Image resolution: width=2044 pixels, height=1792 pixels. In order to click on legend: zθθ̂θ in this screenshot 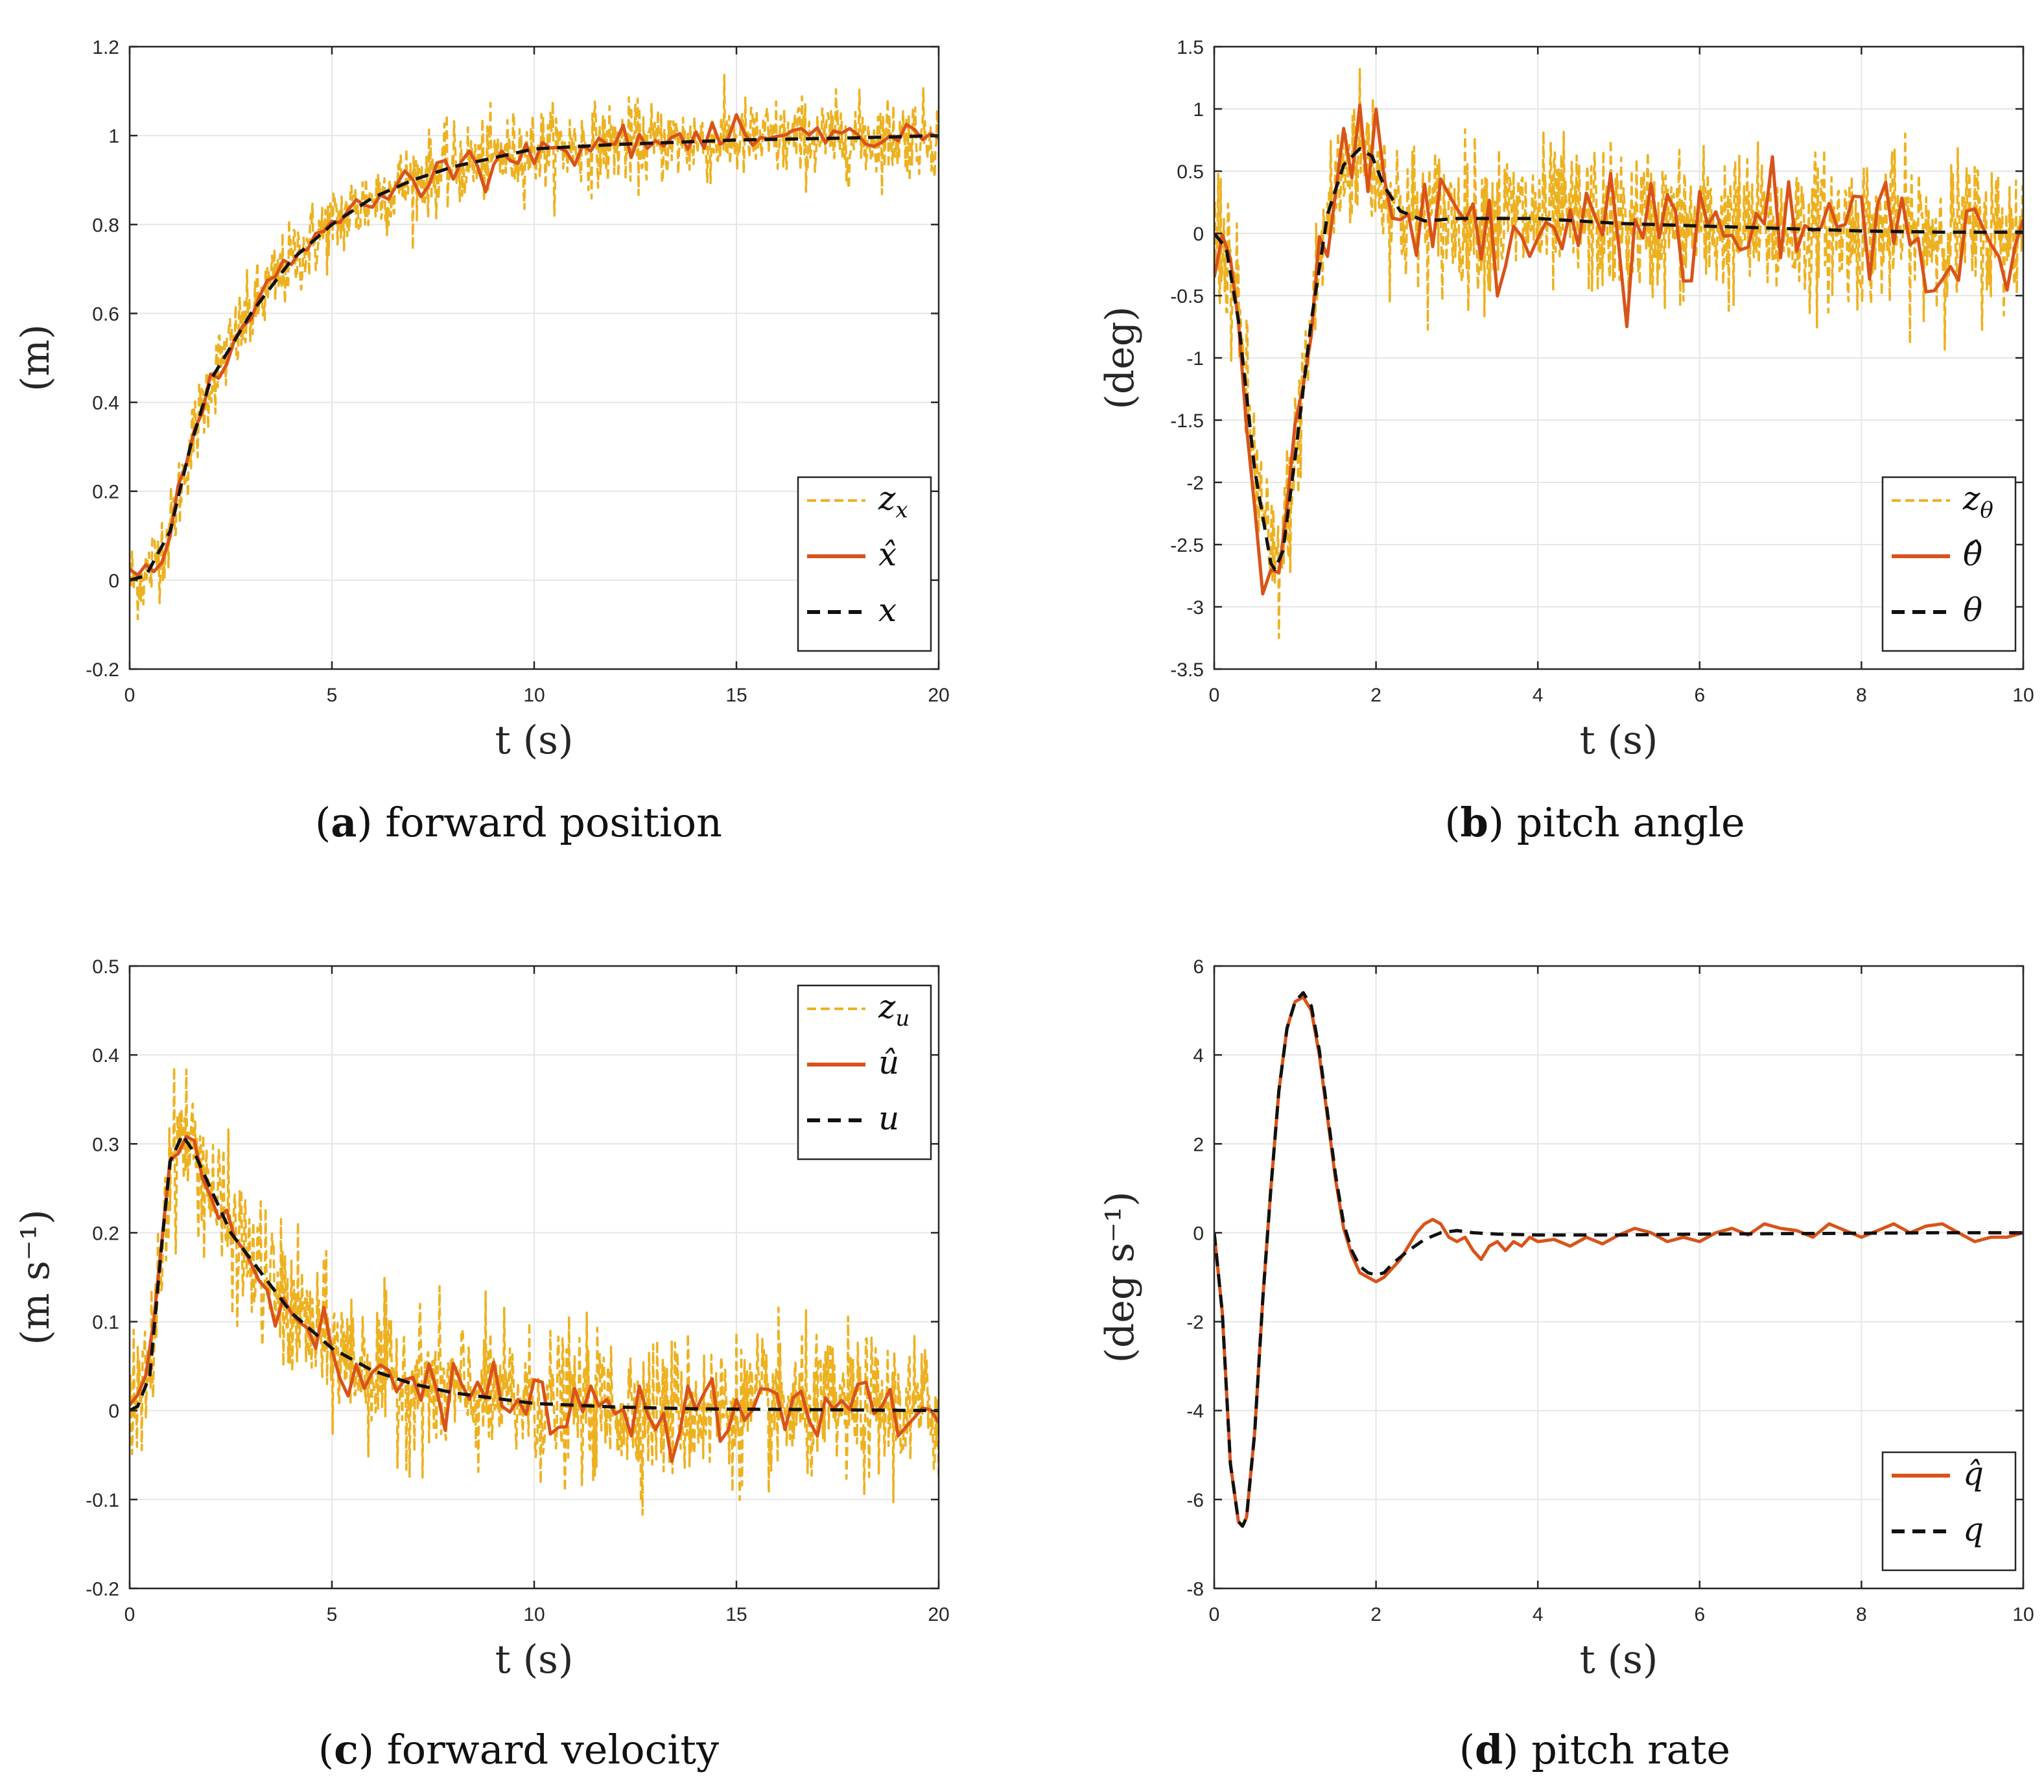, I will do `click(1949, 564)`.